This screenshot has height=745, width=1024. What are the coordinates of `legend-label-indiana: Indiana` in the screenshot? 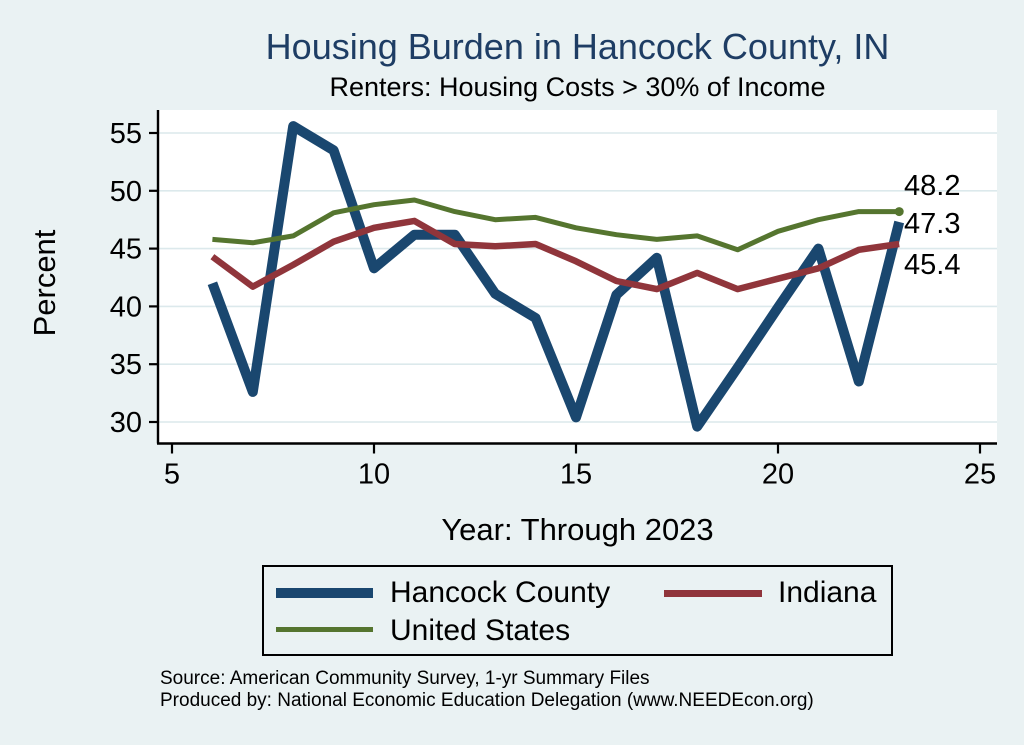 It's located at (827, 592).